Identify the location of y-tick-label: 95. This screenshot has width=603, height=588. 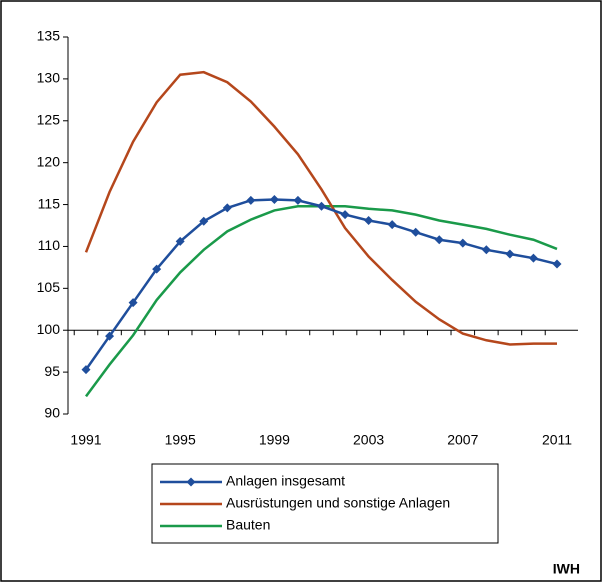
(52, 371).